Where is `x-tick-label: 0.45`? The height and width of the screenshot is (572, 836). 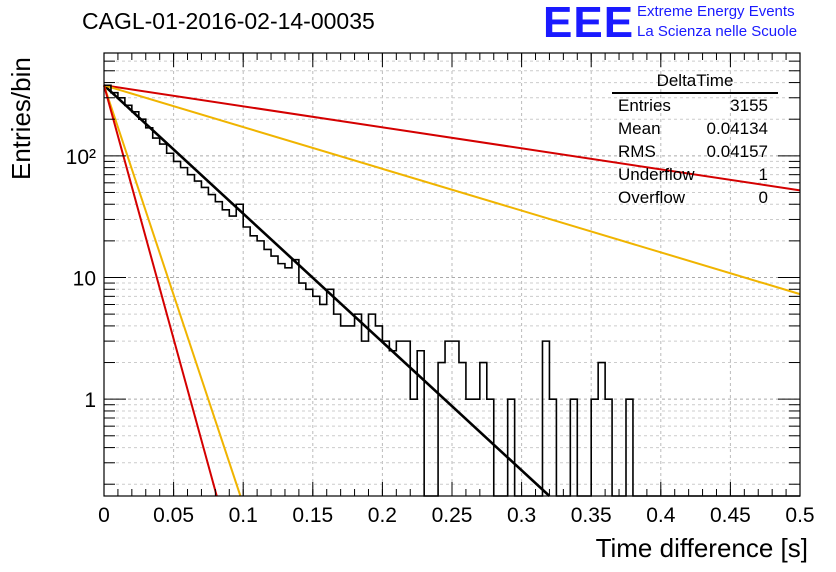 x-tick-label: 0.45 is located at coordinates (730, 515).